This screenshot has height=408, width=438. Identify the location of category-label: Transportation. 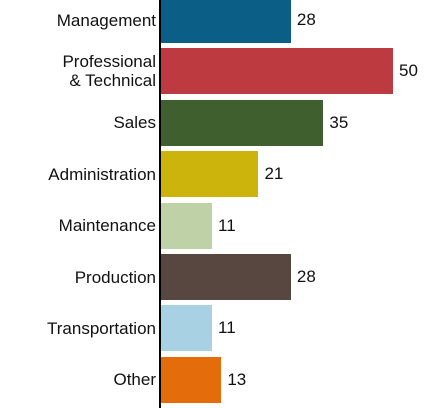
(101, 328).